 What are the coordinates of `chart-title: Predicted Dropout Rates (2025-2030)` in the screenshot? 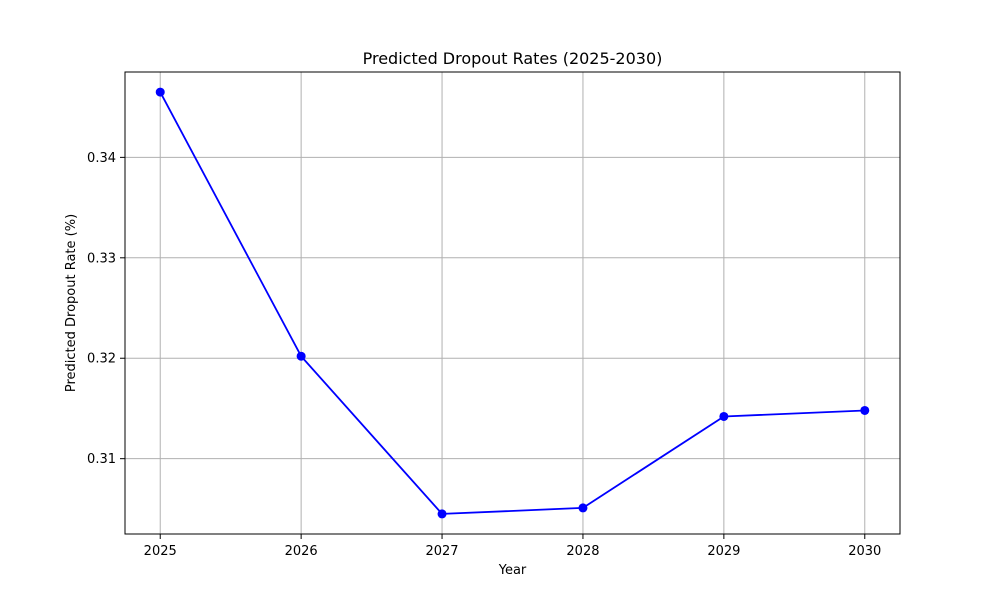 It's located at (513, 58).